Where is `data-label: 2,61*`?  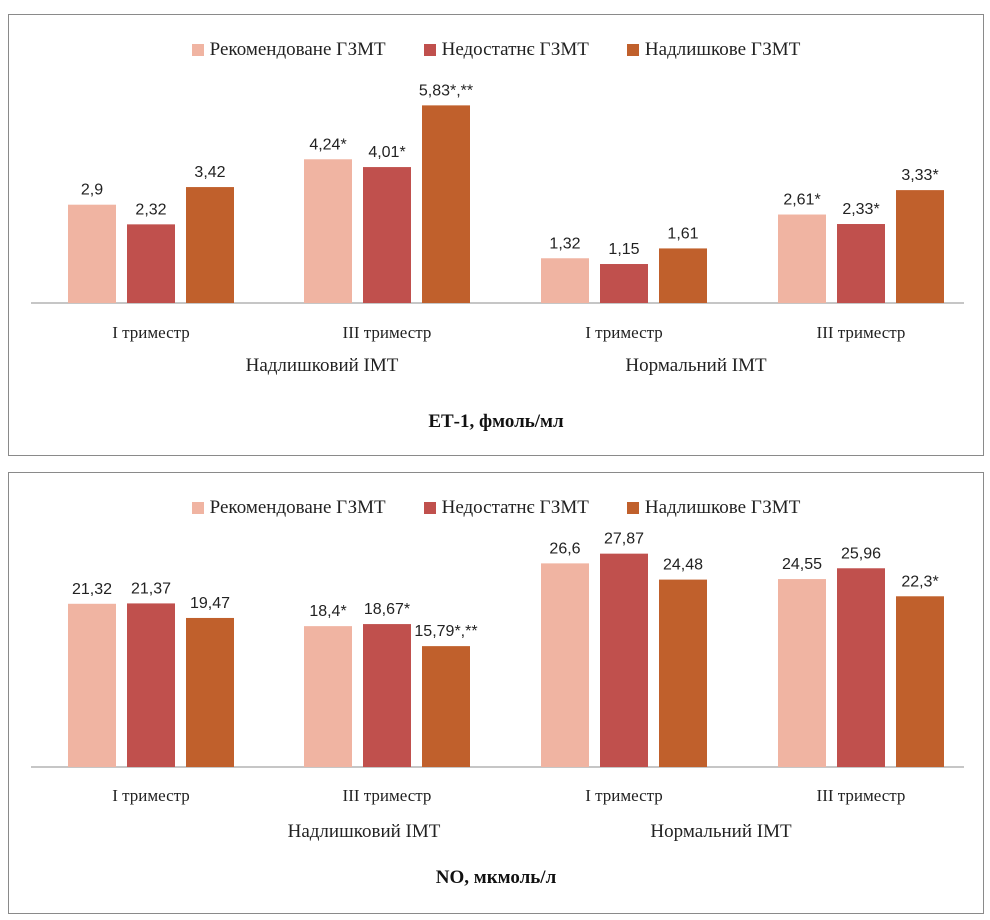 data-label: 2,61* is located at coordinates (801, 200).